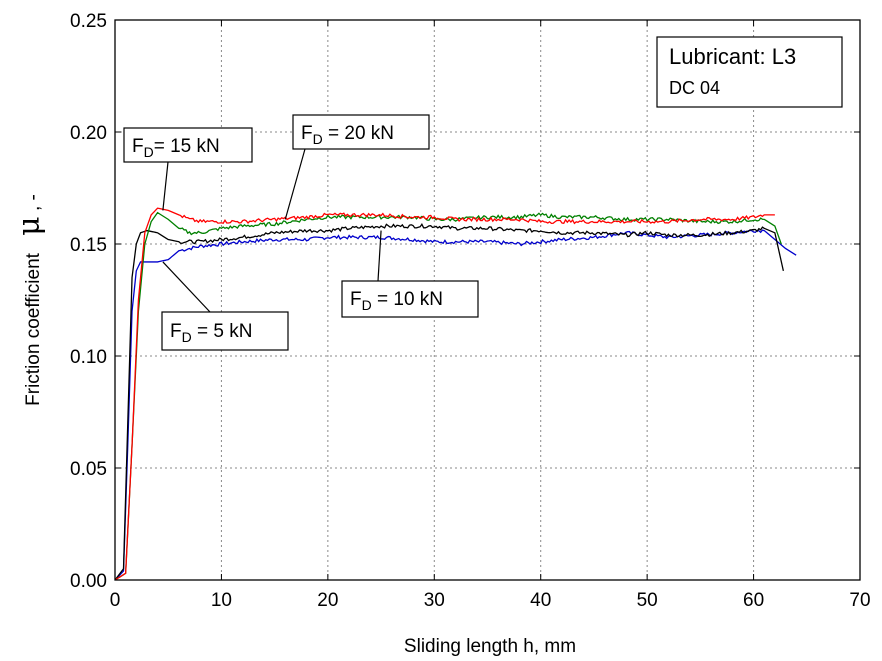 The image size is (882, 661). I want to click on y-tick-label: 0.20, so click(88, 133).